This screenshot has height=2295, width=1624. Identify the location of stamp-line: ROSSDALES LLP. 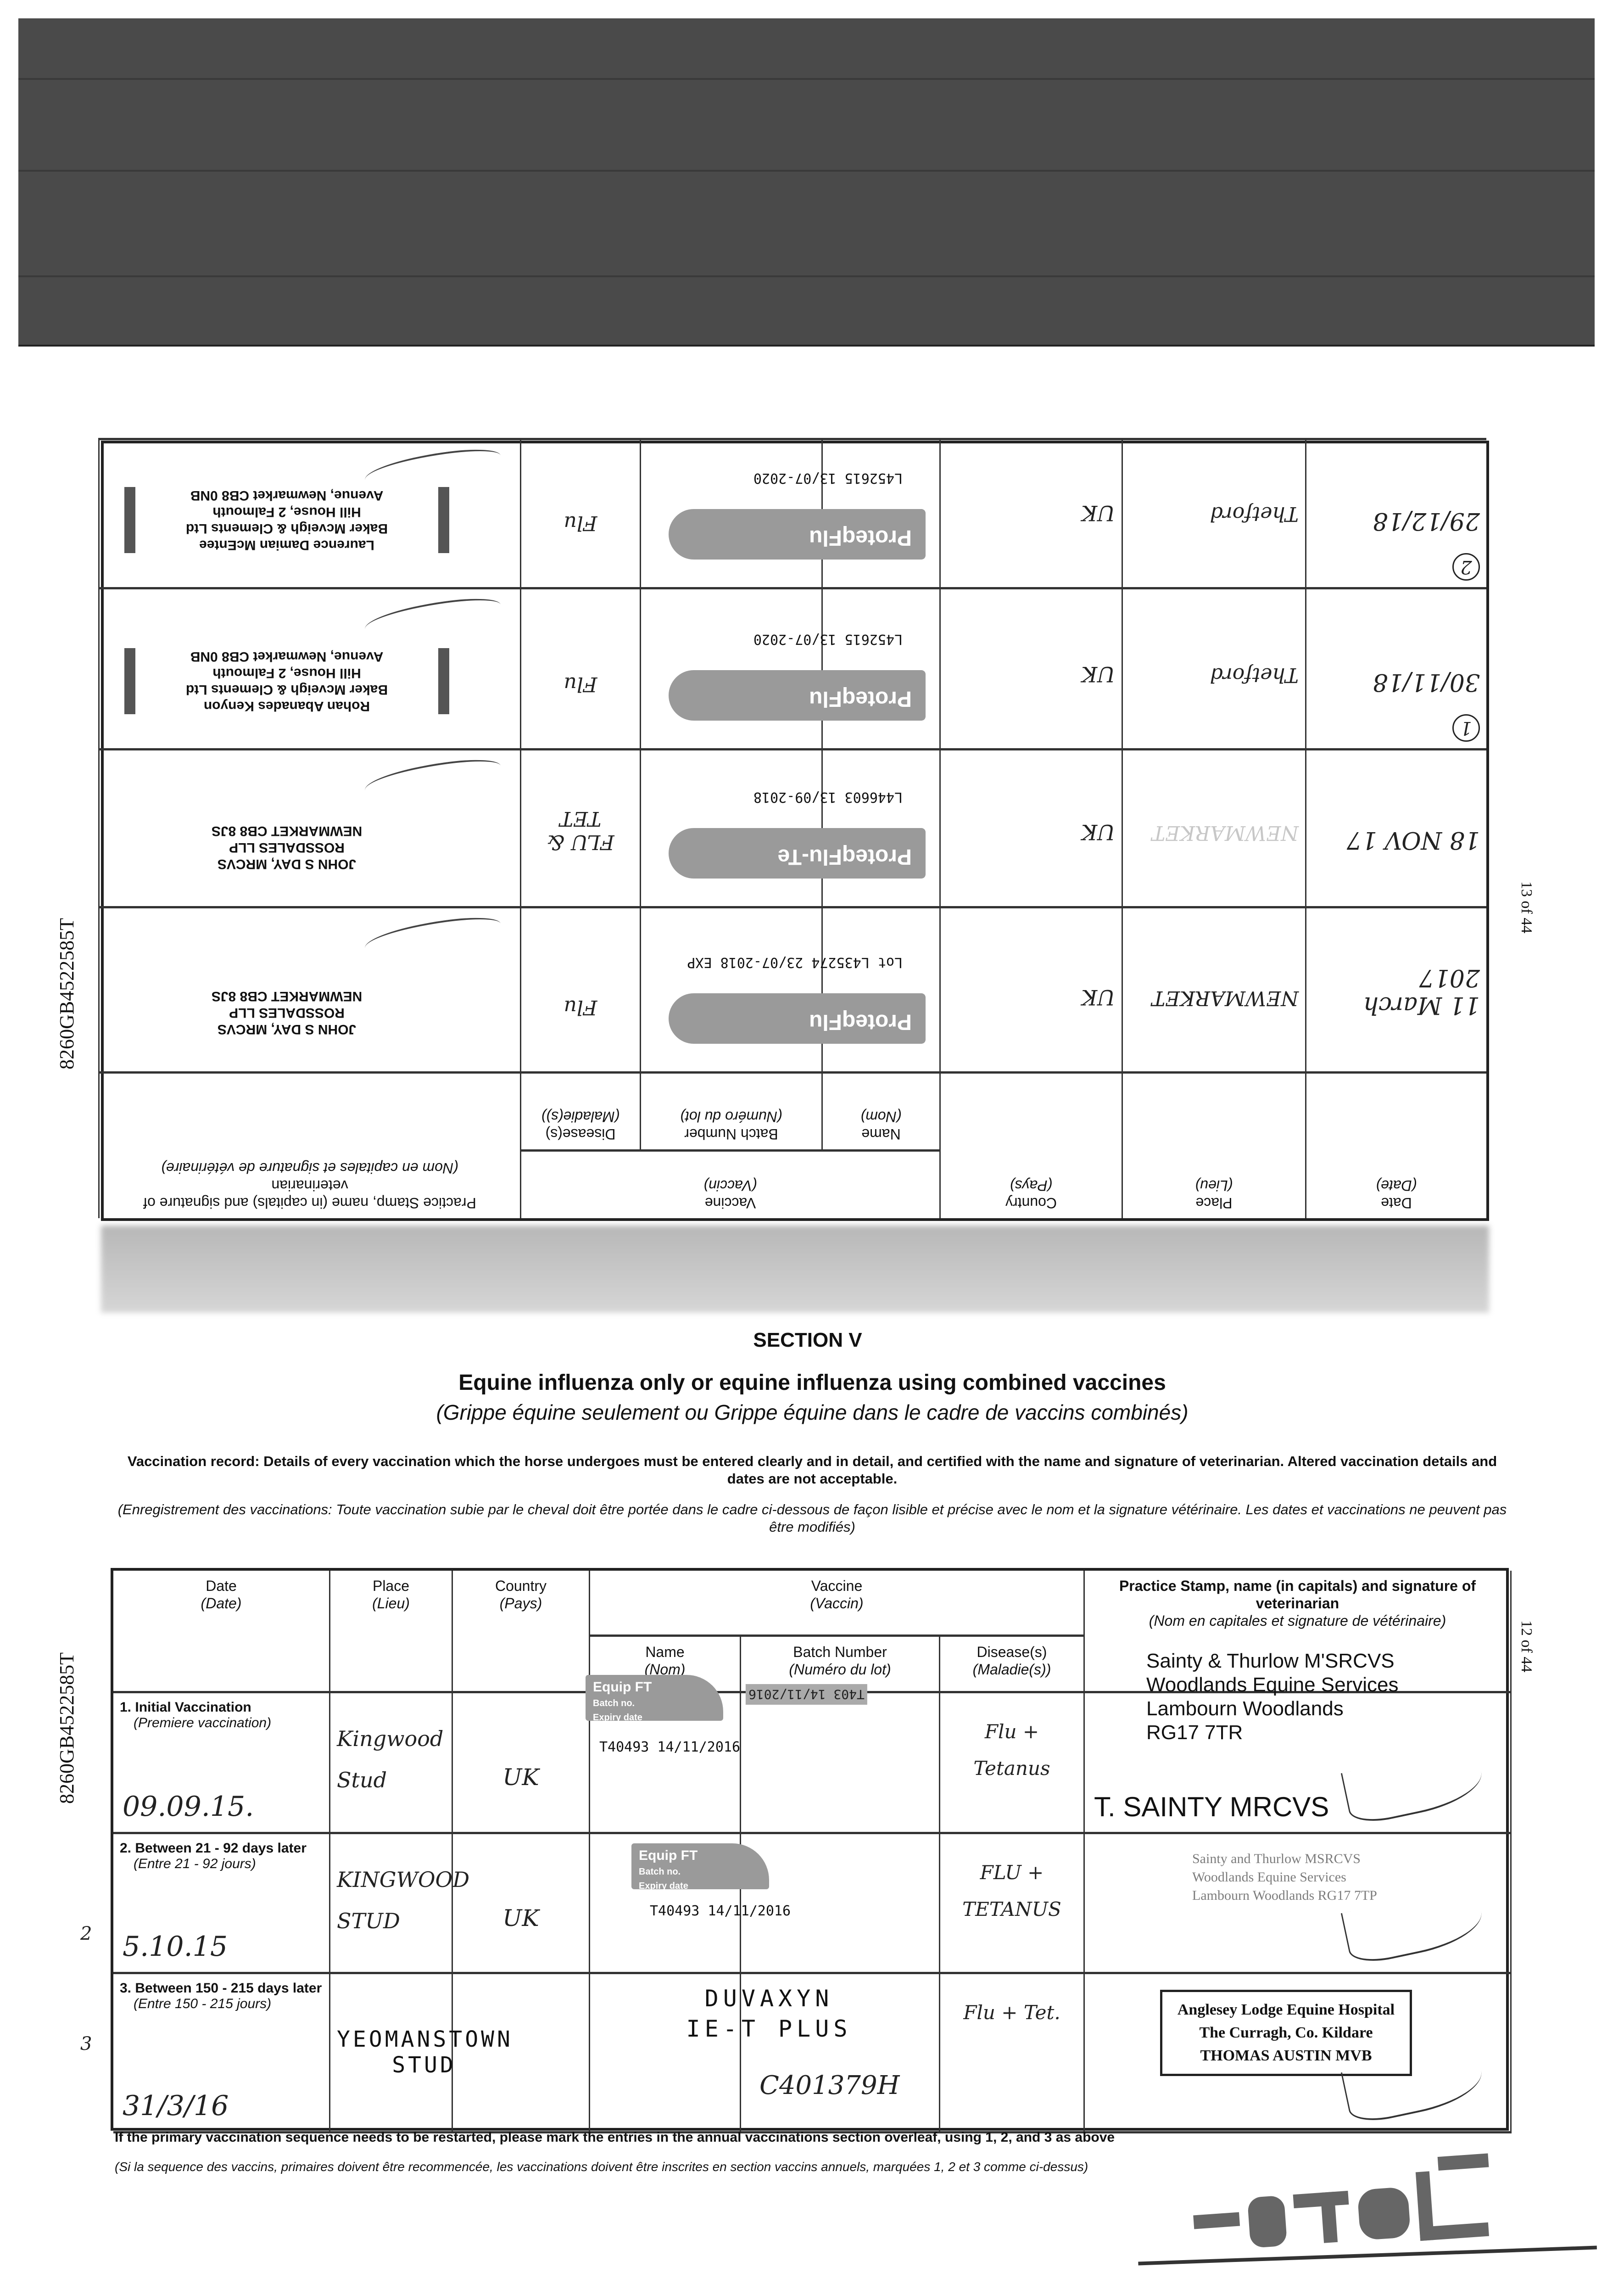
(287, 847).